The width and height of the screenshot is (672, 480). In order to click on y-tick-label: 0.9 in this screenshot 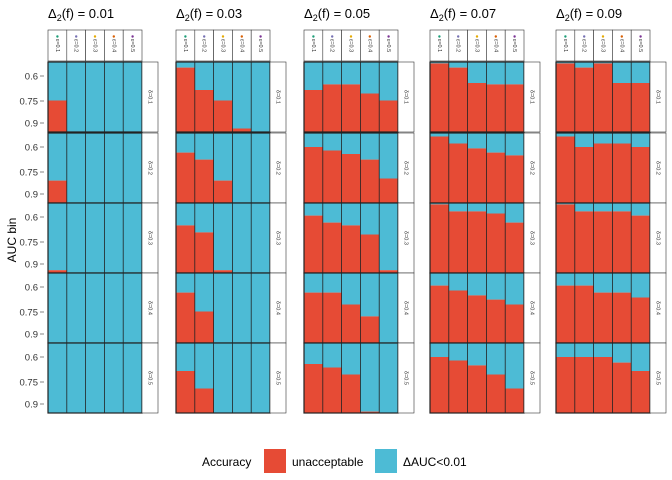, I will do `click(31, 335)`.